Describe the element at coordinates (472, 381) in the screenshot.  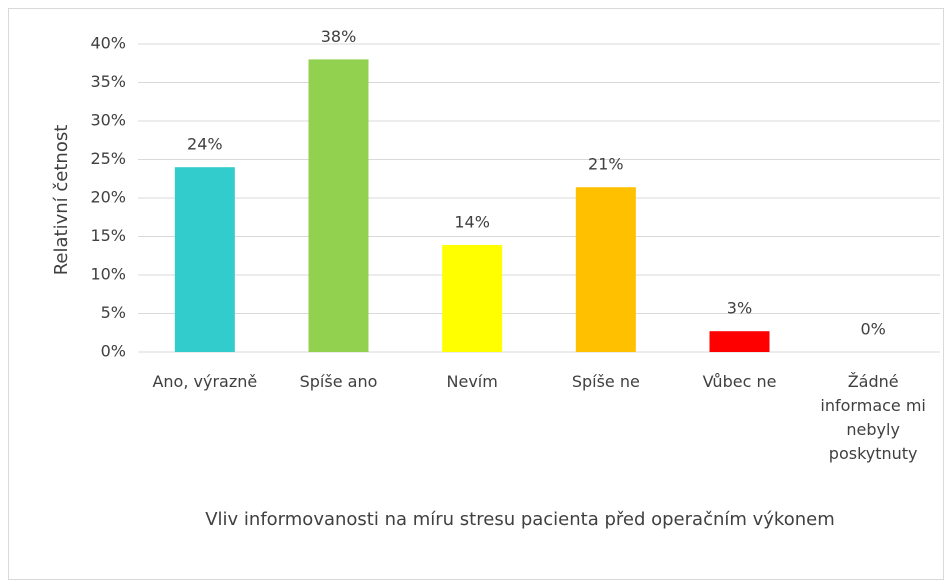
I see `x-tick-label: Nevím` at that location.